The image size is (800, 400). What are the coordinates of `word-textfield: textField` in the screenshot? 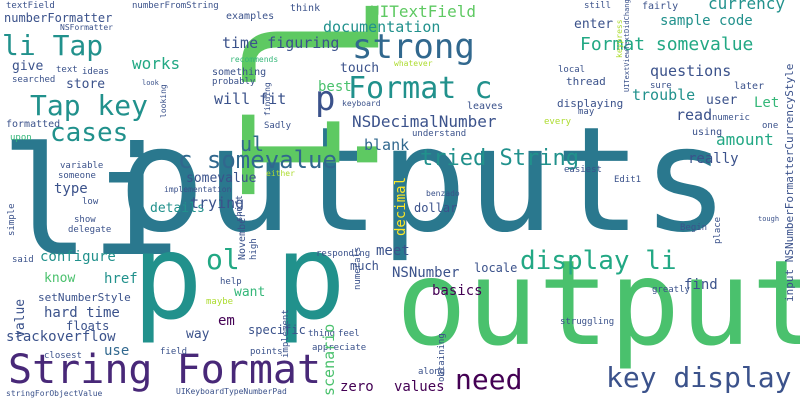 It's located at (30, 6).